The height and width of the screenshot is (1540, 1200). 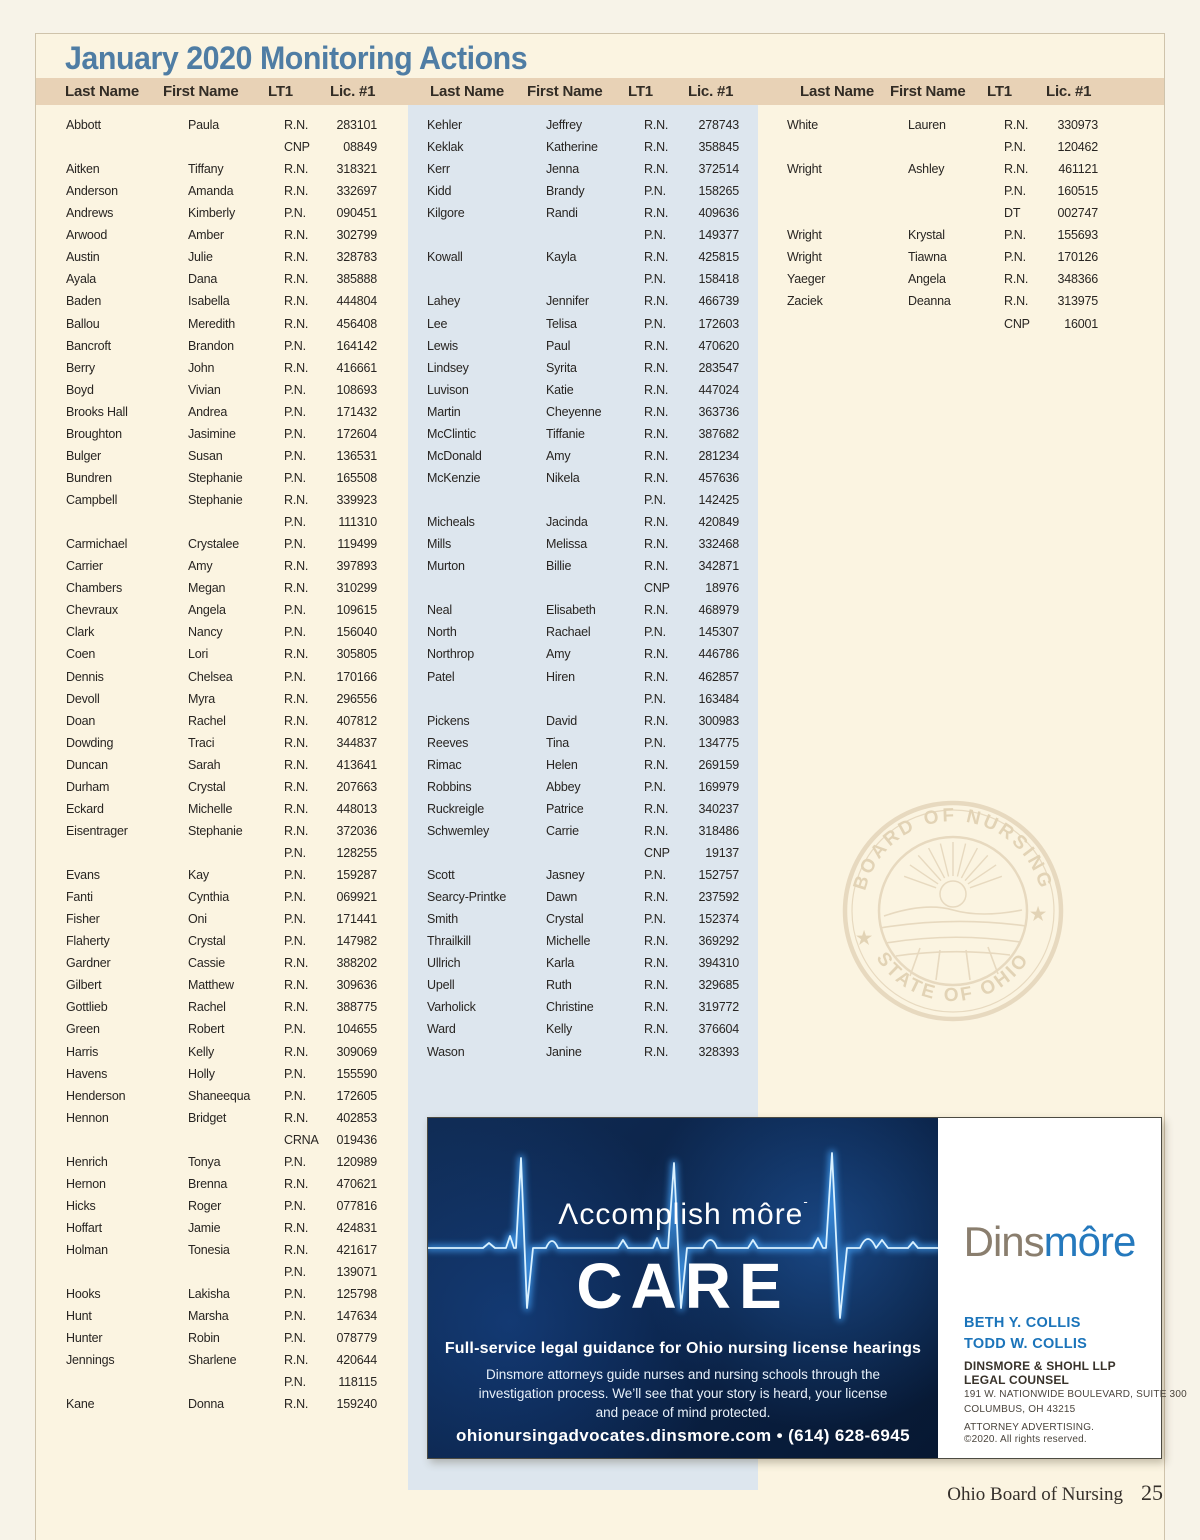 I want to click on ad-headline: CARE, so click(x=683, y=1286).